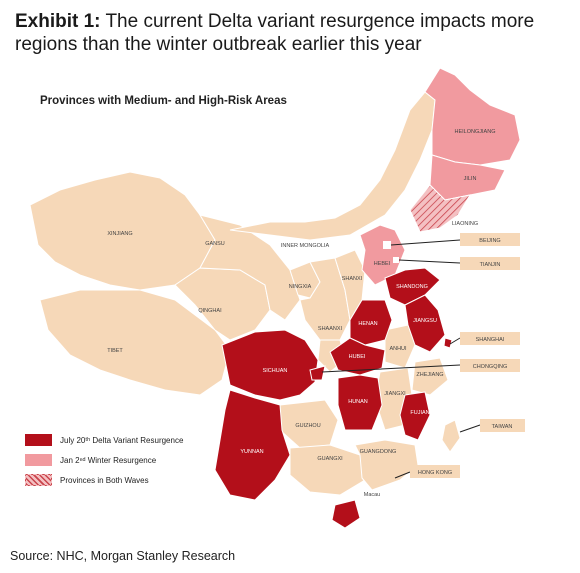 This screenshot has height=573, width=580. Describe the element at coordinates (372, 495) in the screenshot. I see `label-macau: Macau` at that location.